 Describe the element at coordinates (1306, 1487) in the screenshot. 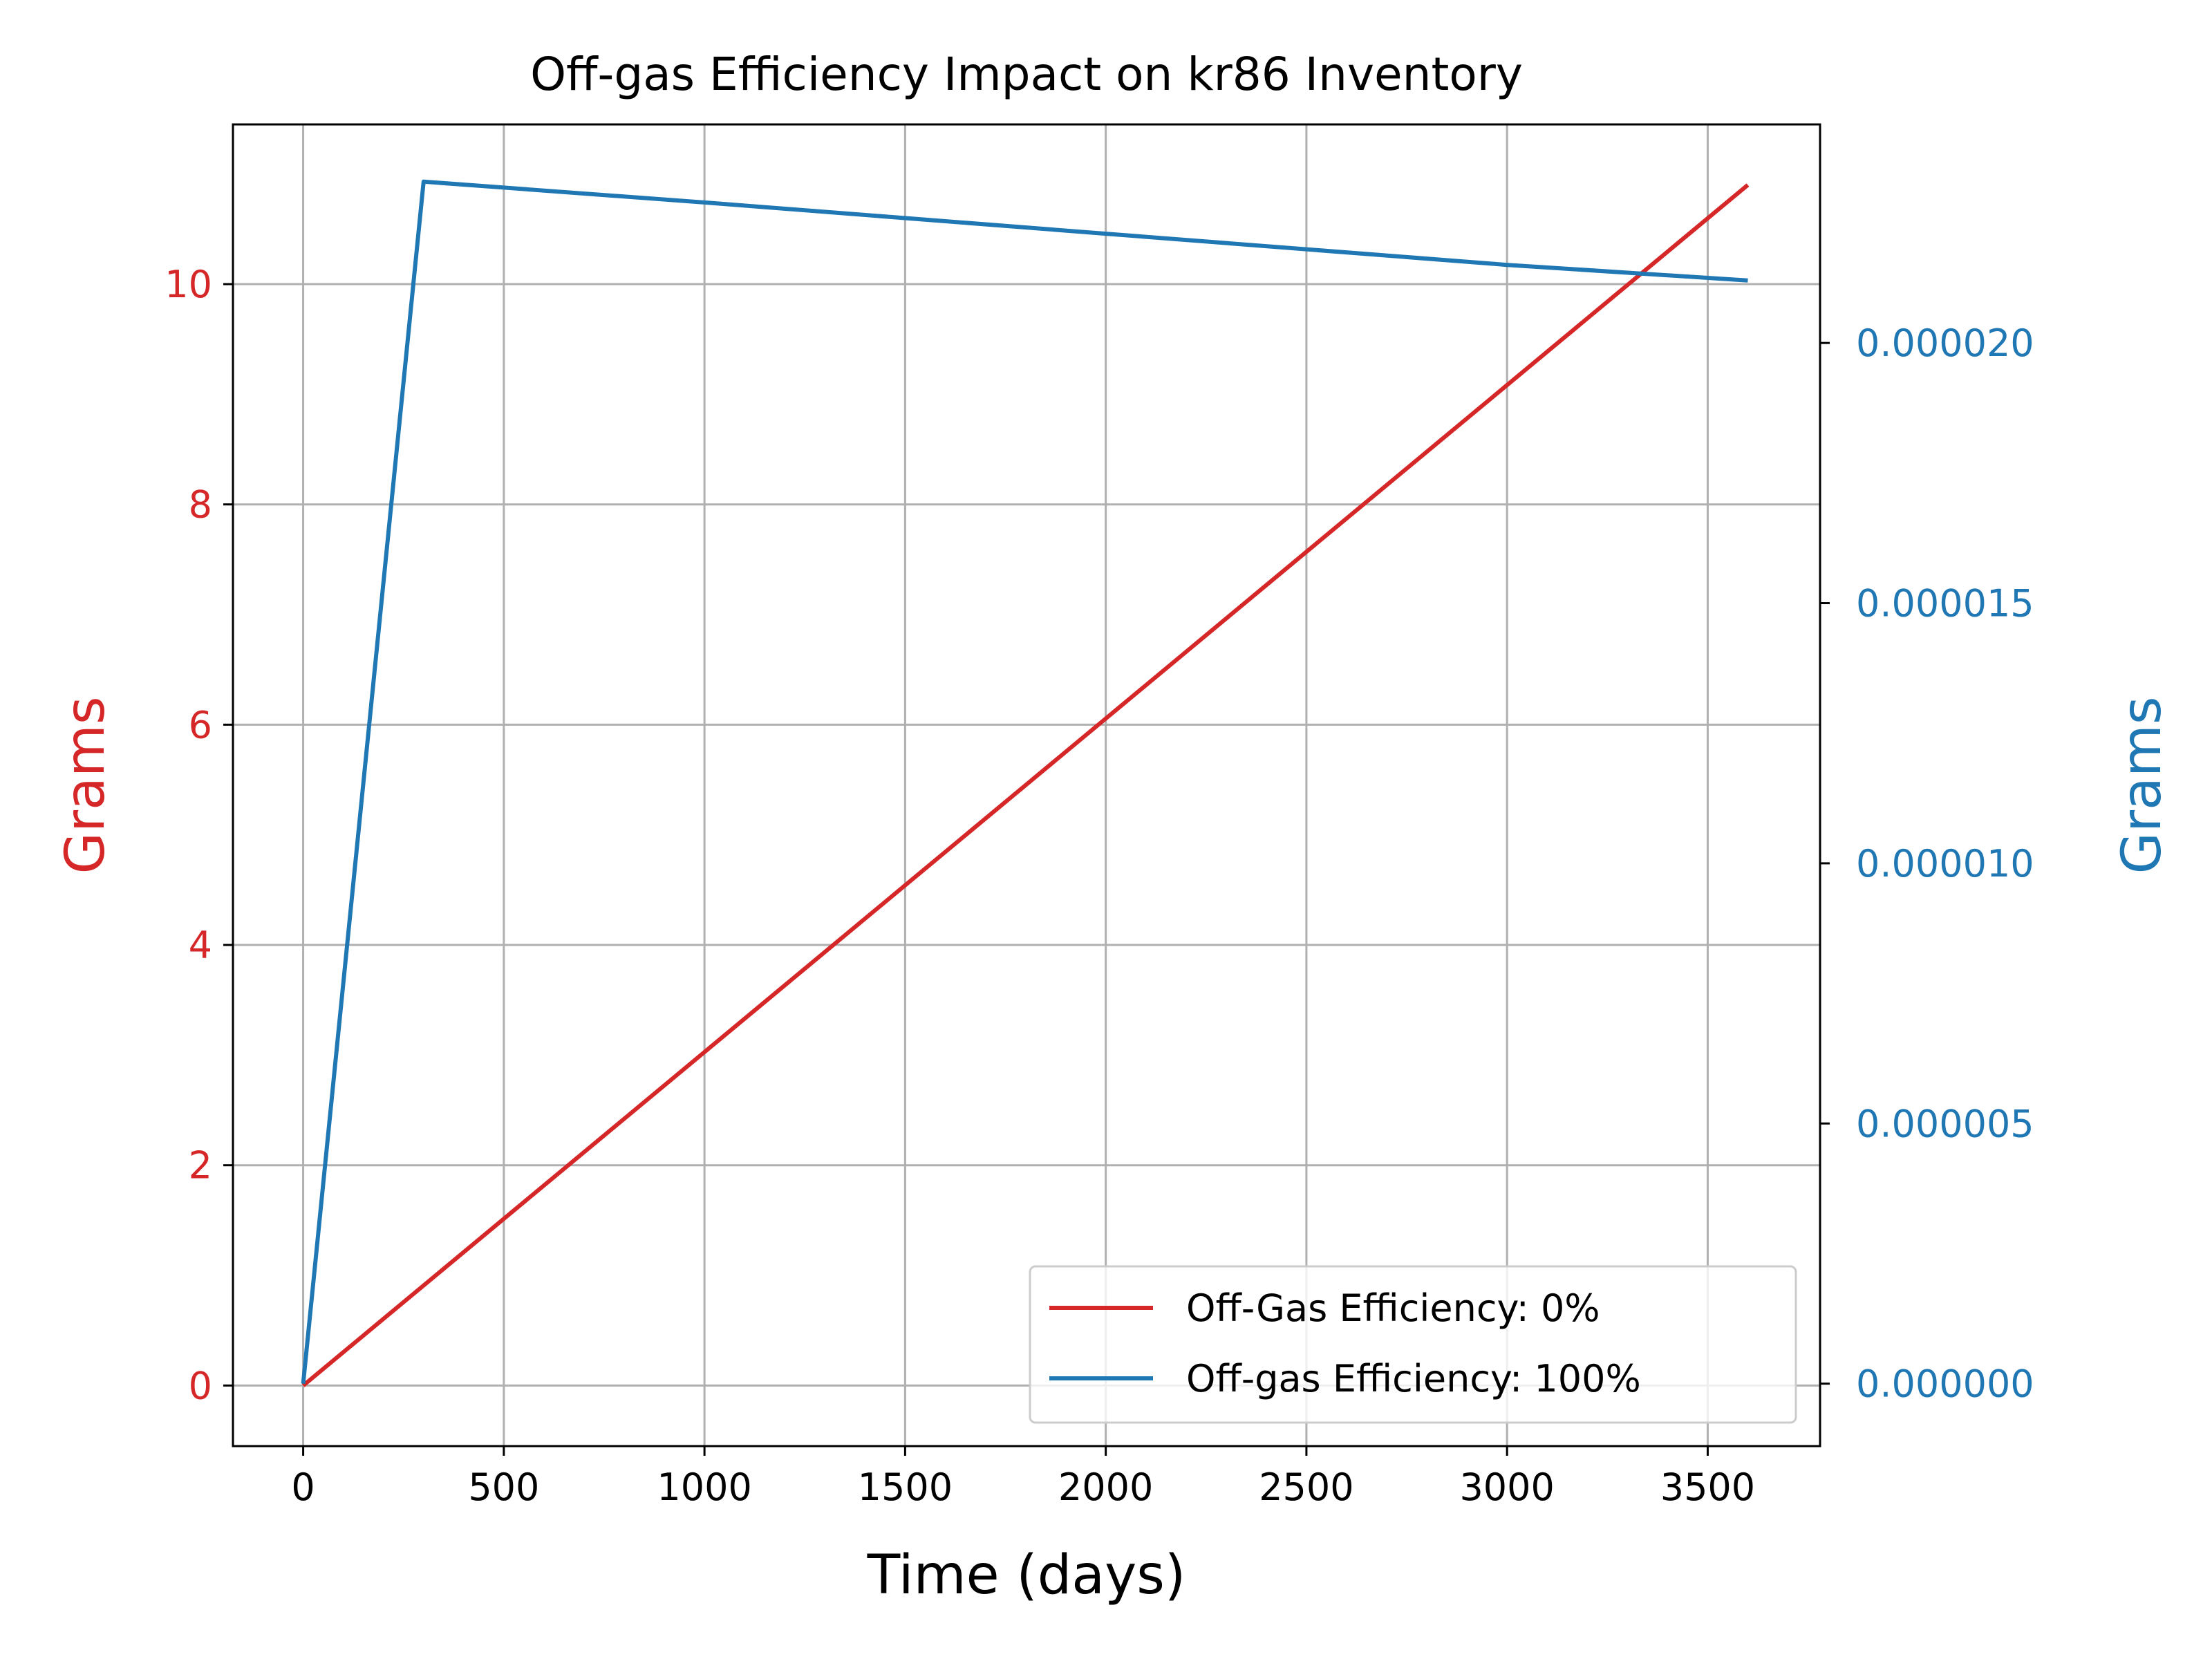

I see `x-tick-label-5: 2500` at that location.